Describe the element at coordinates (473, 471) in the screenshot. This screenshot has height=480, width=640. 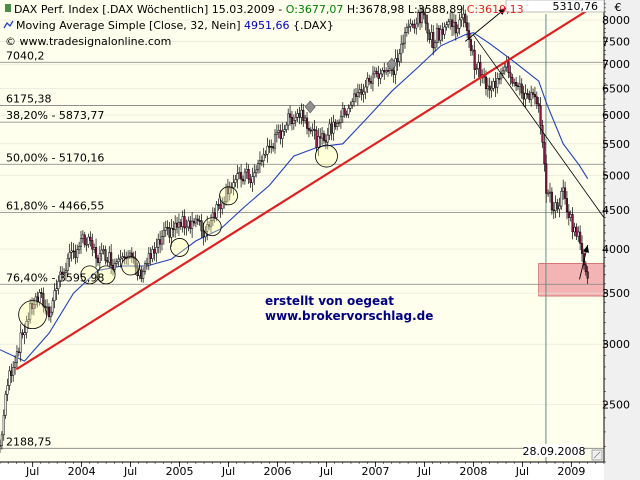
I see `x-tick-label-9: 2008` at that location.